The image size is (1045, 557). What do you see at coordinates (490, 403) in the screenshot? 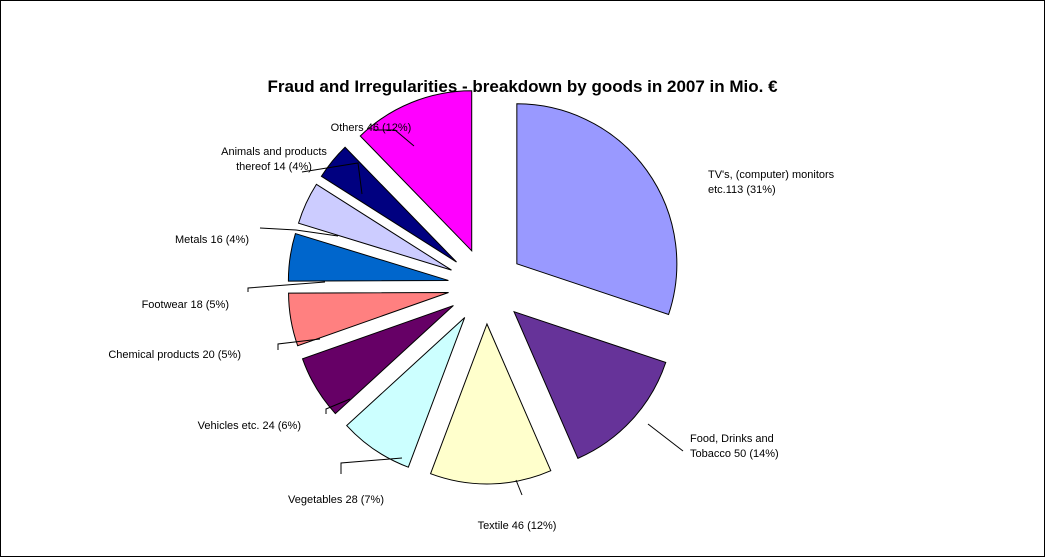
I see `pie-slice-textile` at bounding box center [490, 403].